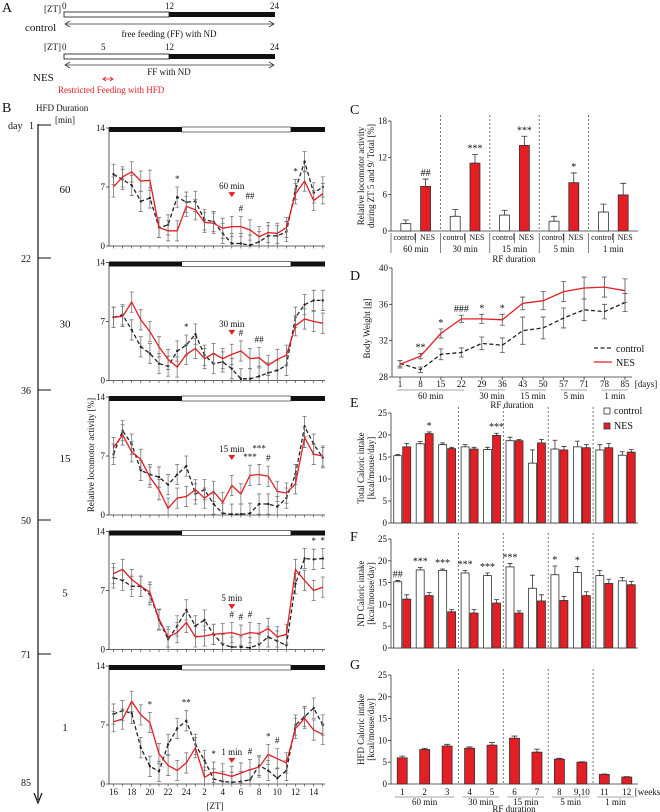  I want to click on x-axis-label: RF duration, so click(514, 259).